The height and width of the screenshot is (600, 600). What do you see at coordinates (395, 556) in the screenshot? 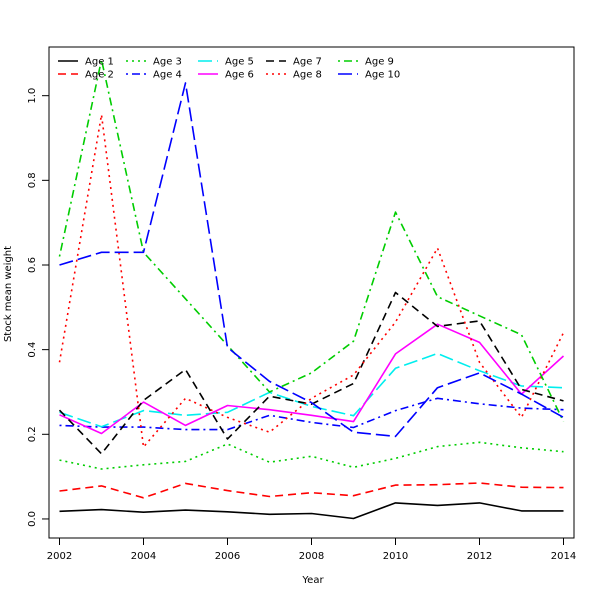
I see `x-tick-label: 2010` at bounding box center [395, 556].